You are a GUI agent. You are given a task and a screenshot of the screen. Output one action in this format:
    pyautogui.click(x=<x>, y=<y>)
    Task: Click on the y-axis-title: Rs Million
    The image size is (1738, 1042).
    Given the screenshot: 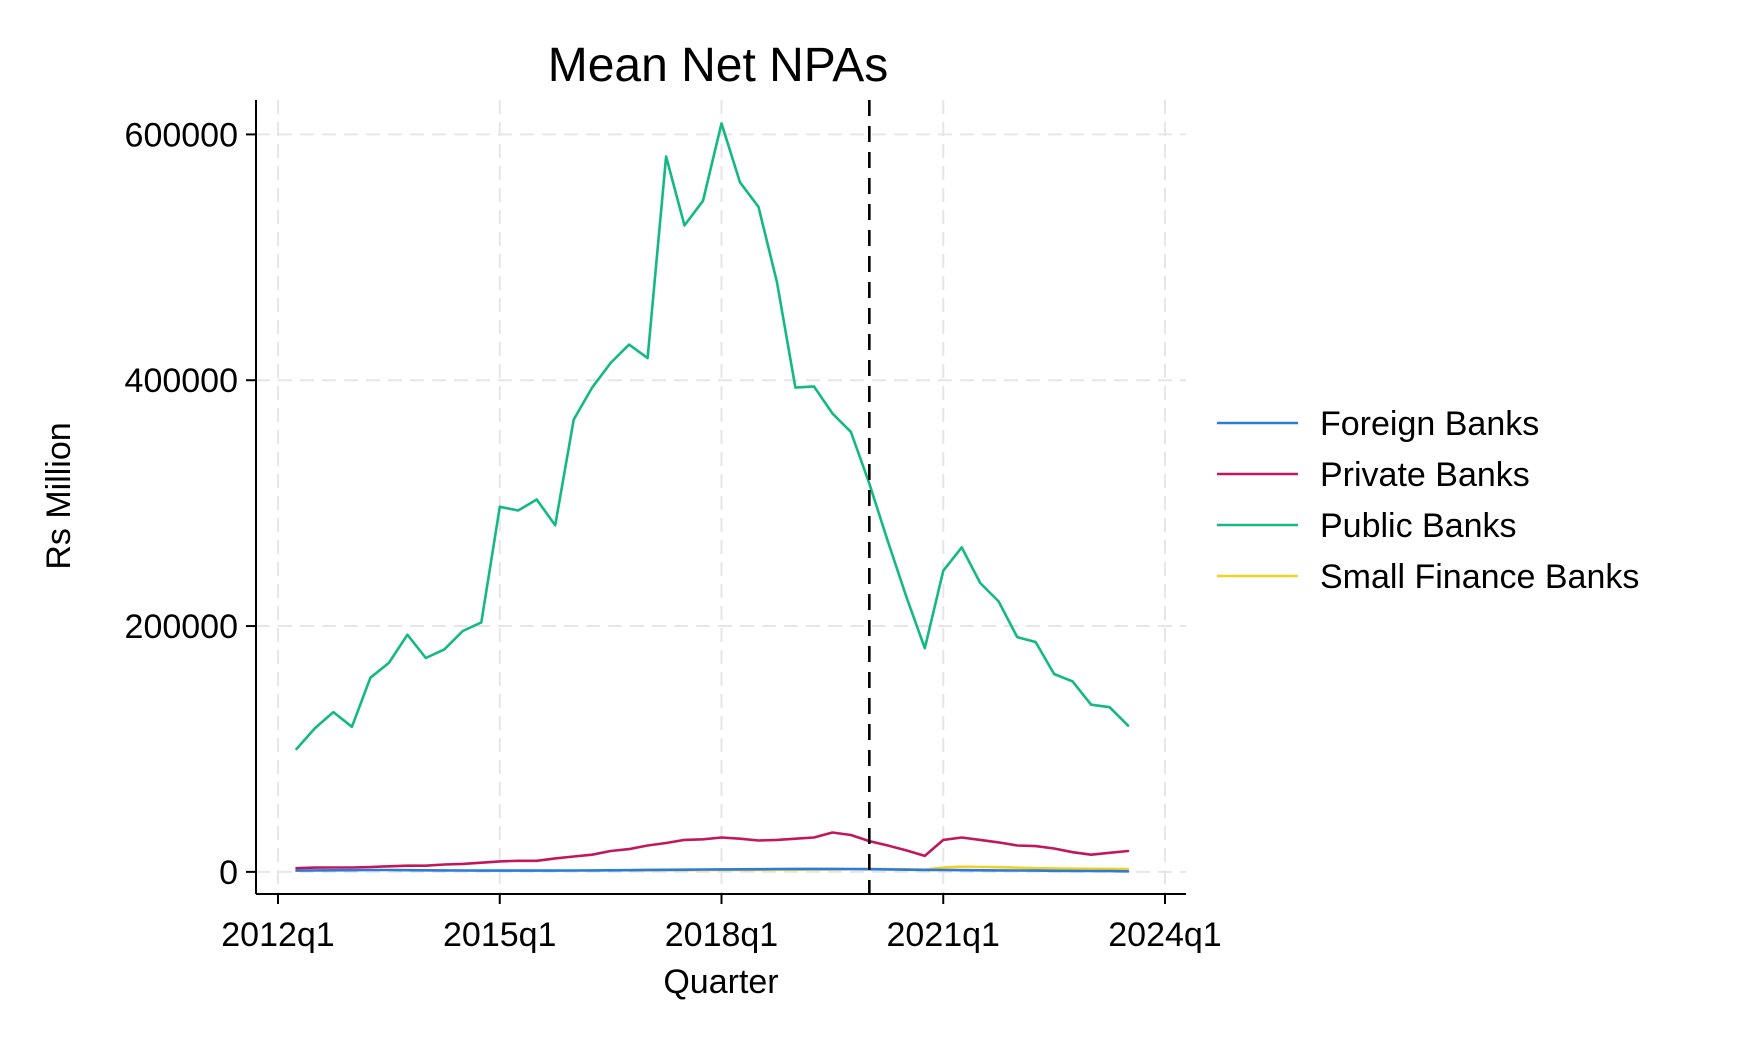 What is the action you would take?
    pyautogui.click(x=59, y=495)
    